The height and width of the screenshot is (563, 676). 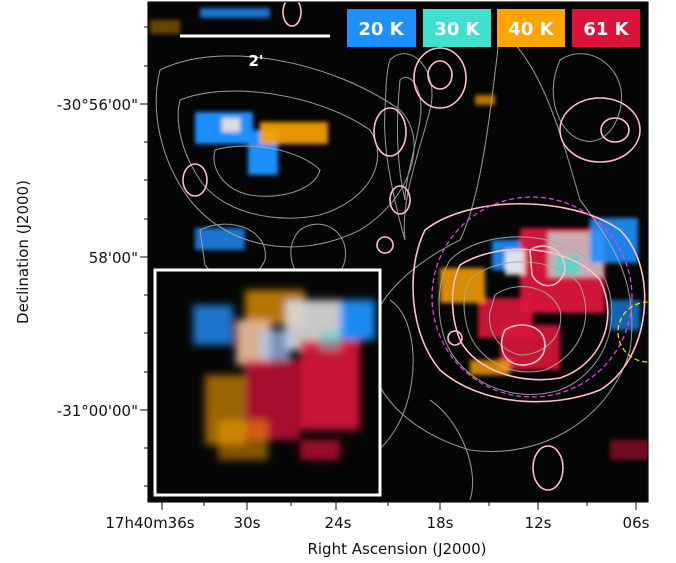 What do you see at coordinates (149, 523) in the screenshot?
I see `x-tick-label-1: 17h40m36s` at bounding box center [149, 523].